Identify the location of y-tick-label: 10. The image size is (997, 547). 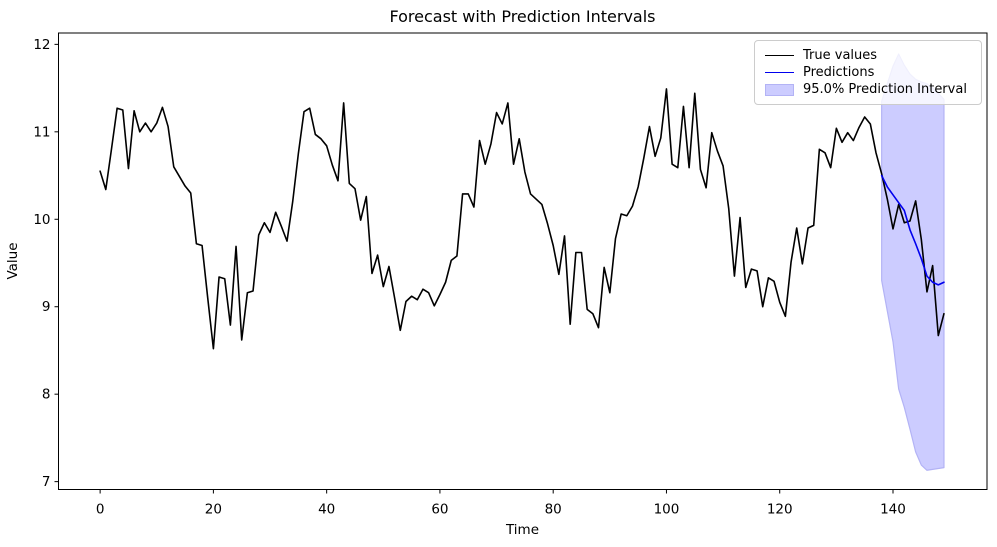
(41, 220).